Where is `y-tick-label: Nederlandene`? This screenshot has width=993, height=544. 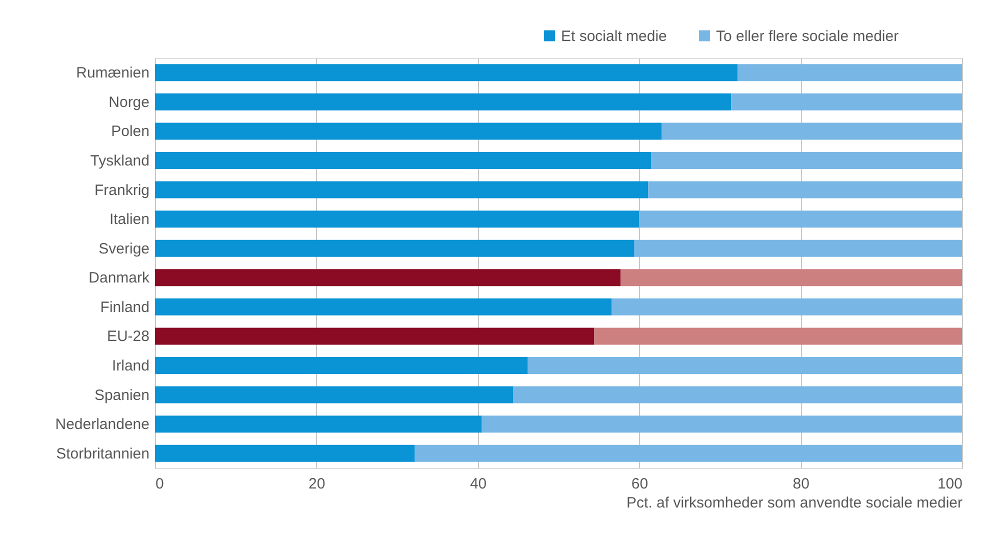
y-tick-label: Nederlandene is located at coordinates (102, 425).